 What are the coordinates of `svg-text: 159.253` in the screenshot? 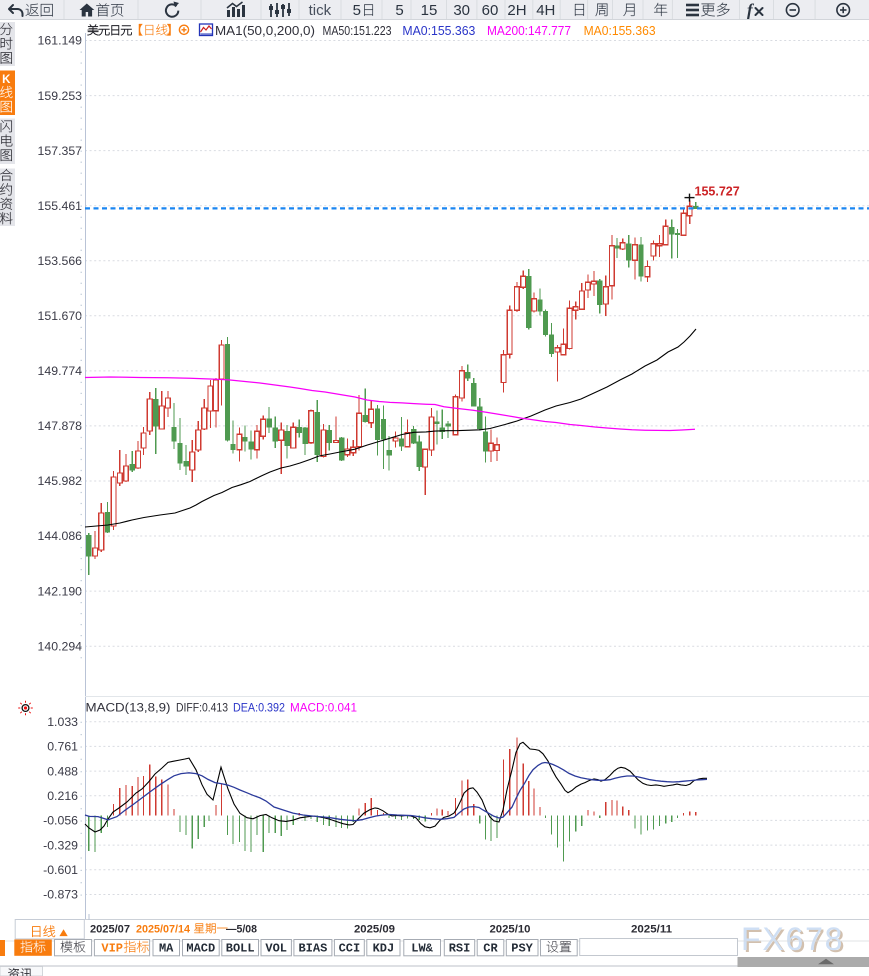 It's located at (60, 96).